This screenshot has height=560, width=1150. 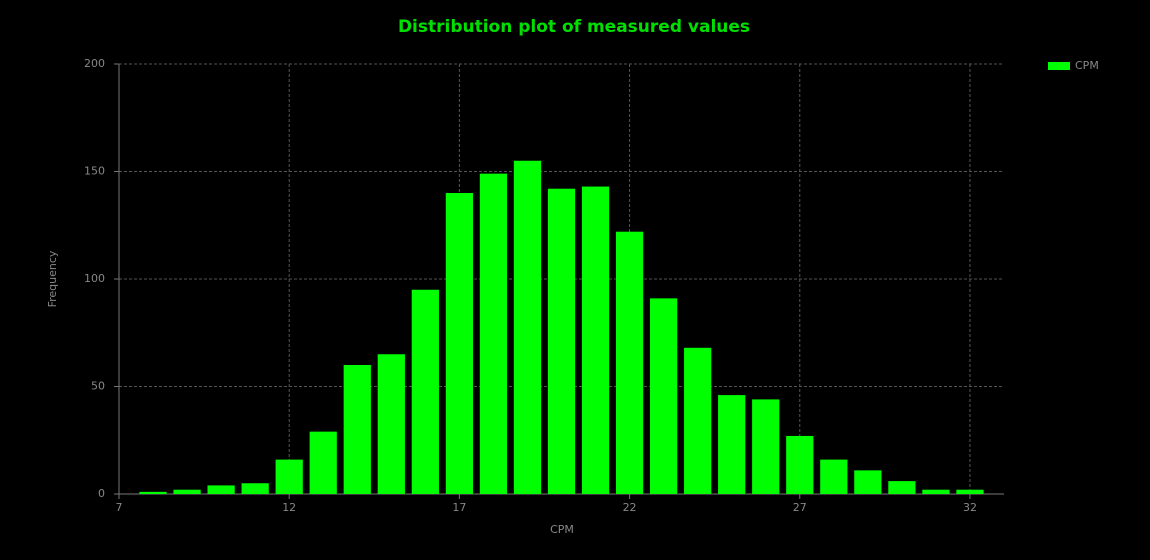 What do you see at coordinates (630, 507) in the screenshot?
I see `x-tick-label: 22` at bounding box center [630, 507].